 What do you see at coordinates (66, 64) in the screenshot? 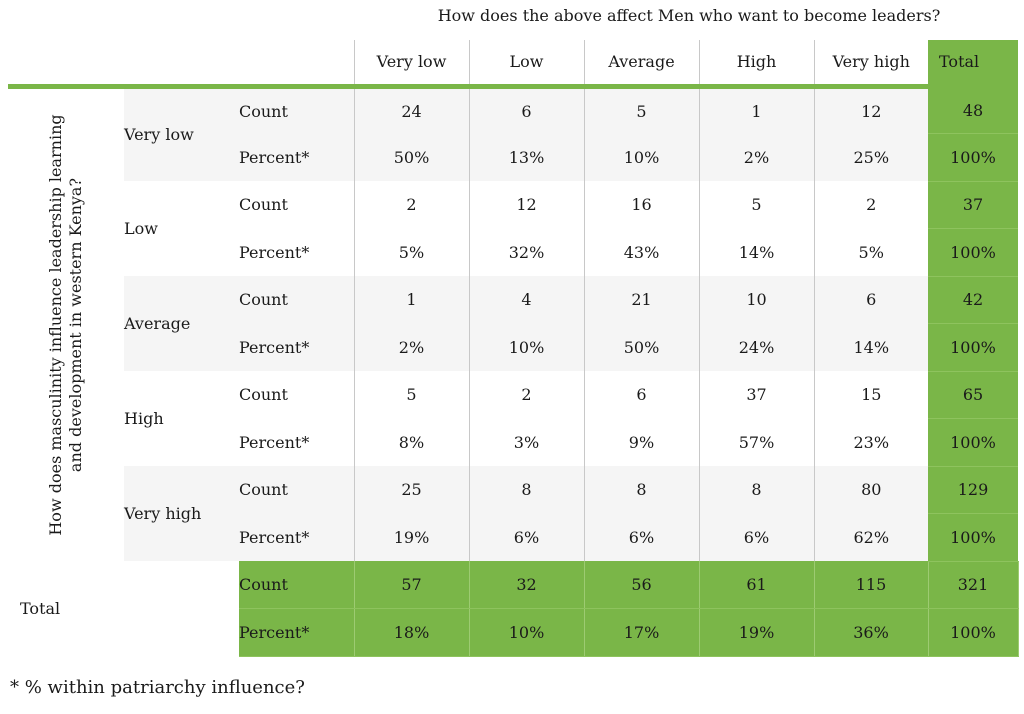
I see `header-spacer` at bounding box center [66, 64].